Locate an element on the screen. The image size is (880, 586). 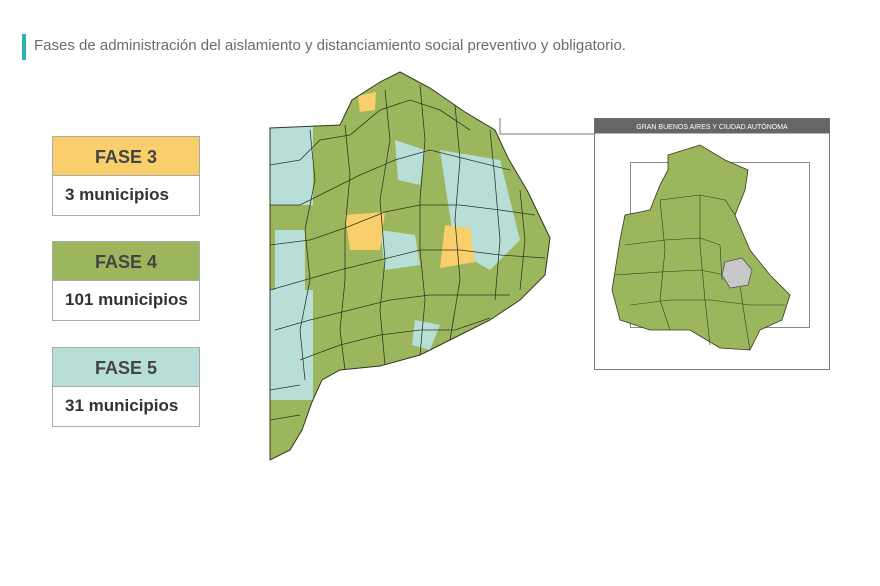
legend-label: FASE 4 is located at coordinates (126, 261).